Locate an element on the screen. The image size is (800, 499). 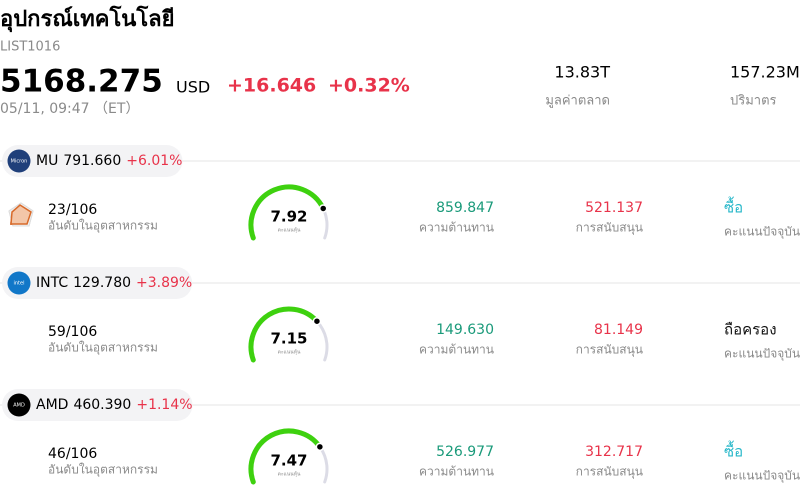
ticker: MU is located at coordinates (47, 161).